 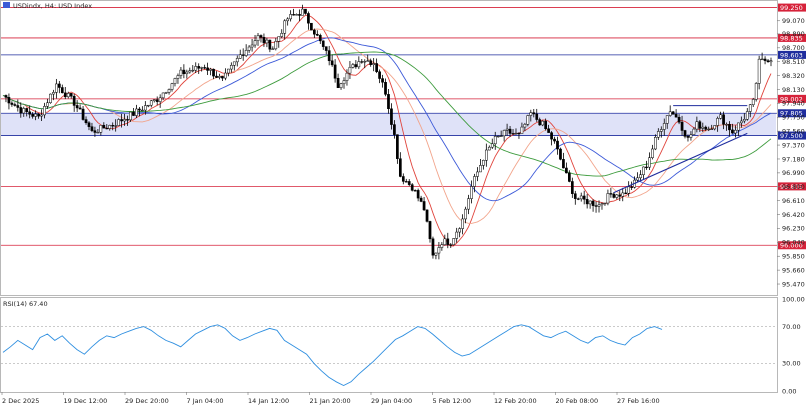 What do you see at coordinates (793, 131) in the screenshot?
I see `price-tick-label: 97.560` at bounding box center [793, 131].